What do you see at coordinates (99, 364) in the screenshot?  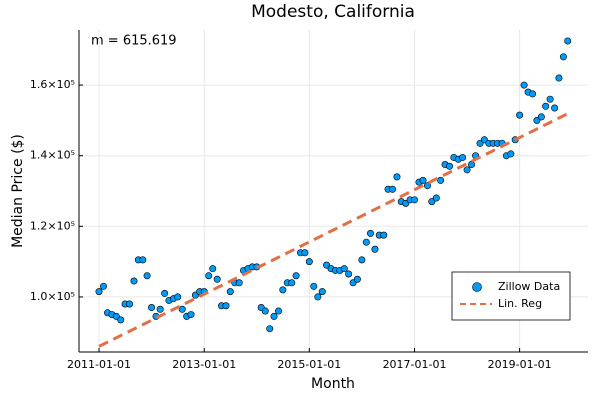 I see `x-tick-label: 2011-01-01` at bounding box center [99, 364].